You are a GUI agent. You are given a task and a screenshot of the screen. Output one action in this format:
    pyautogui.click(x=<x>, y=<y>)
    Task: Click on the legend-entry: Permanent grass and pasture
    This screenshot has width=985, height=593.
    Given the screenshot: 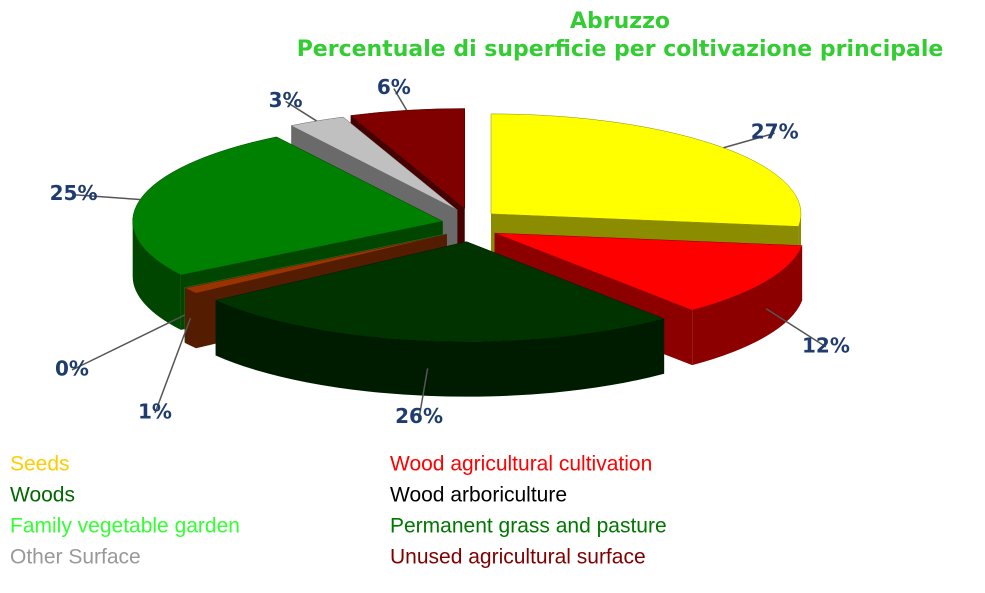 What is the action you would take?
    pyautogui.click(x=528, y=526)
    